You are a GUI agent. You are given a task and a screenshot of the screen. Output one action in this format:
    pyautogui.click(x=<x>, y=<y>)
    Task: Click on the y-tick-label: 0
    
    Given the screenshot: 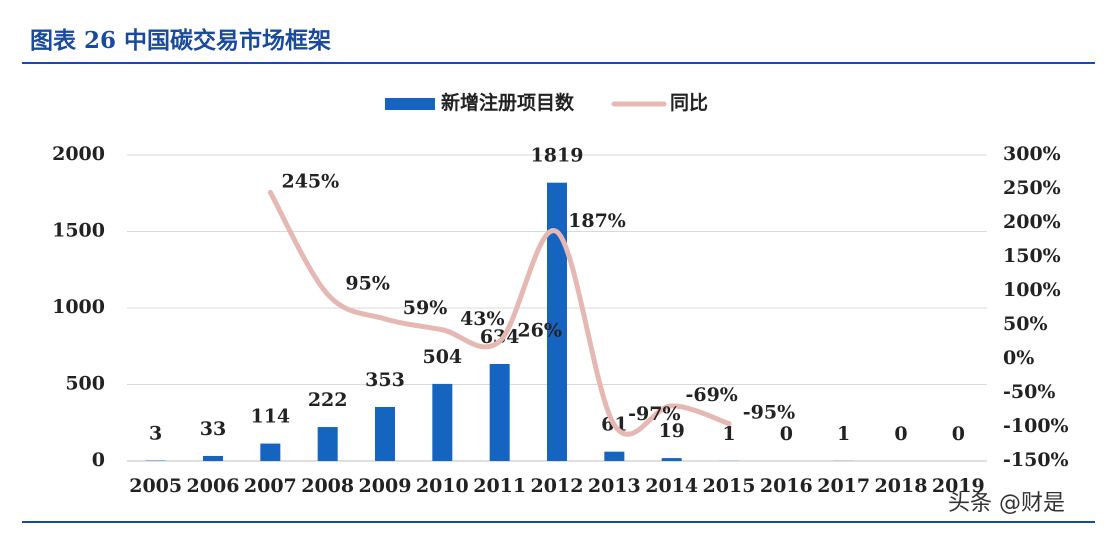 What is the action you would take?
    pyautogui.click(x=98, y=460)
    